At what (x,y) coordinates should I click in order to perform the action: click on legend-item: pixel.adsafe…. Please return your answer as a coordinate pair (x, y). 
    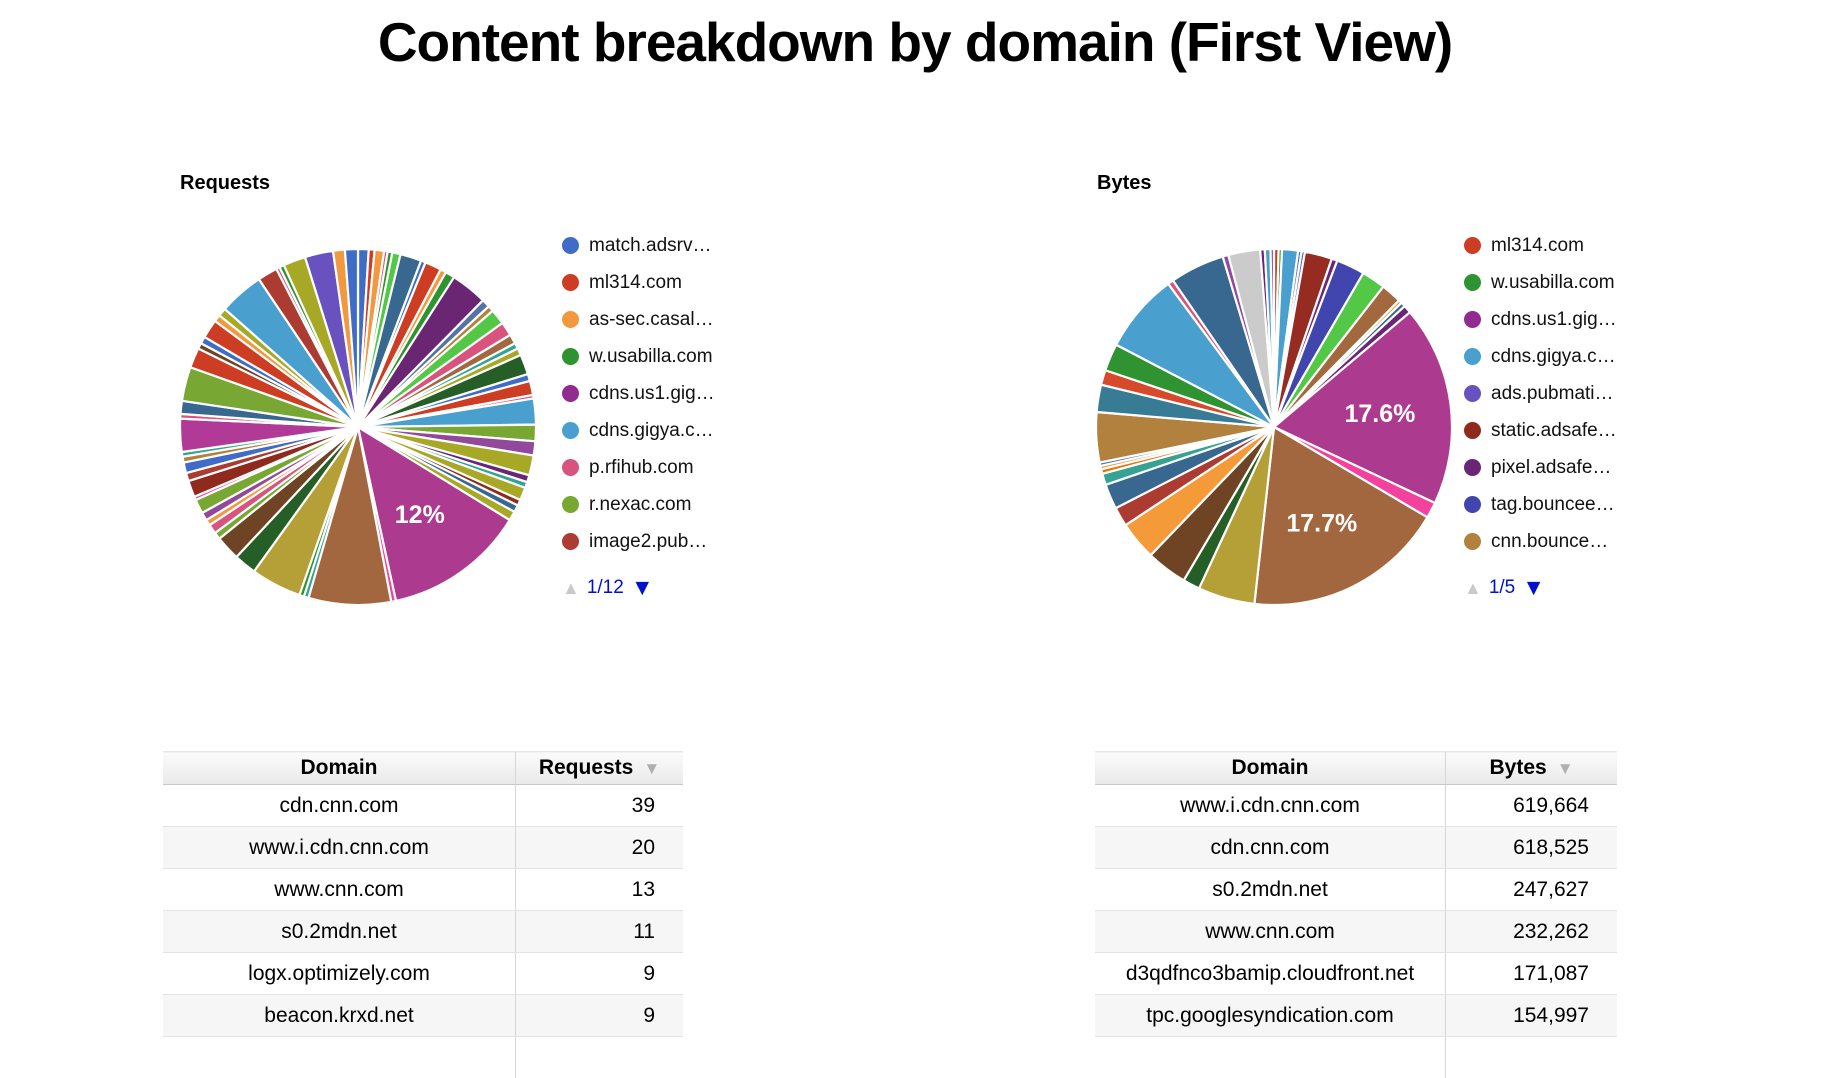
    Looking at the image, I should click on (1569, 467).